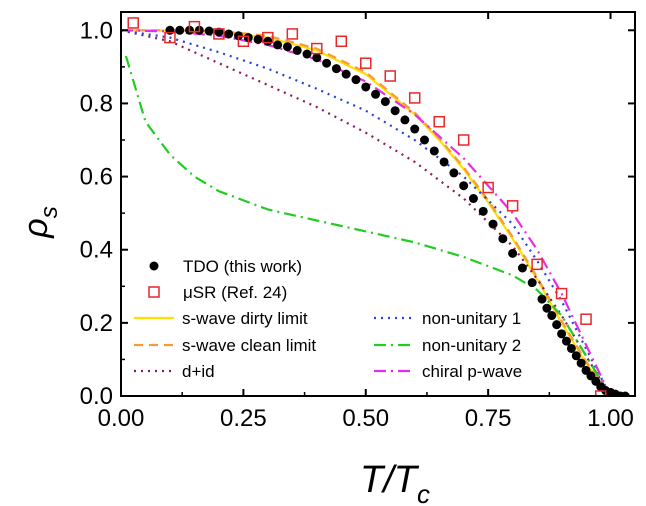  Describe the element at coordinates (390, 480) in the screenshot. I see `x-axis-title-main: T/T` at that location.